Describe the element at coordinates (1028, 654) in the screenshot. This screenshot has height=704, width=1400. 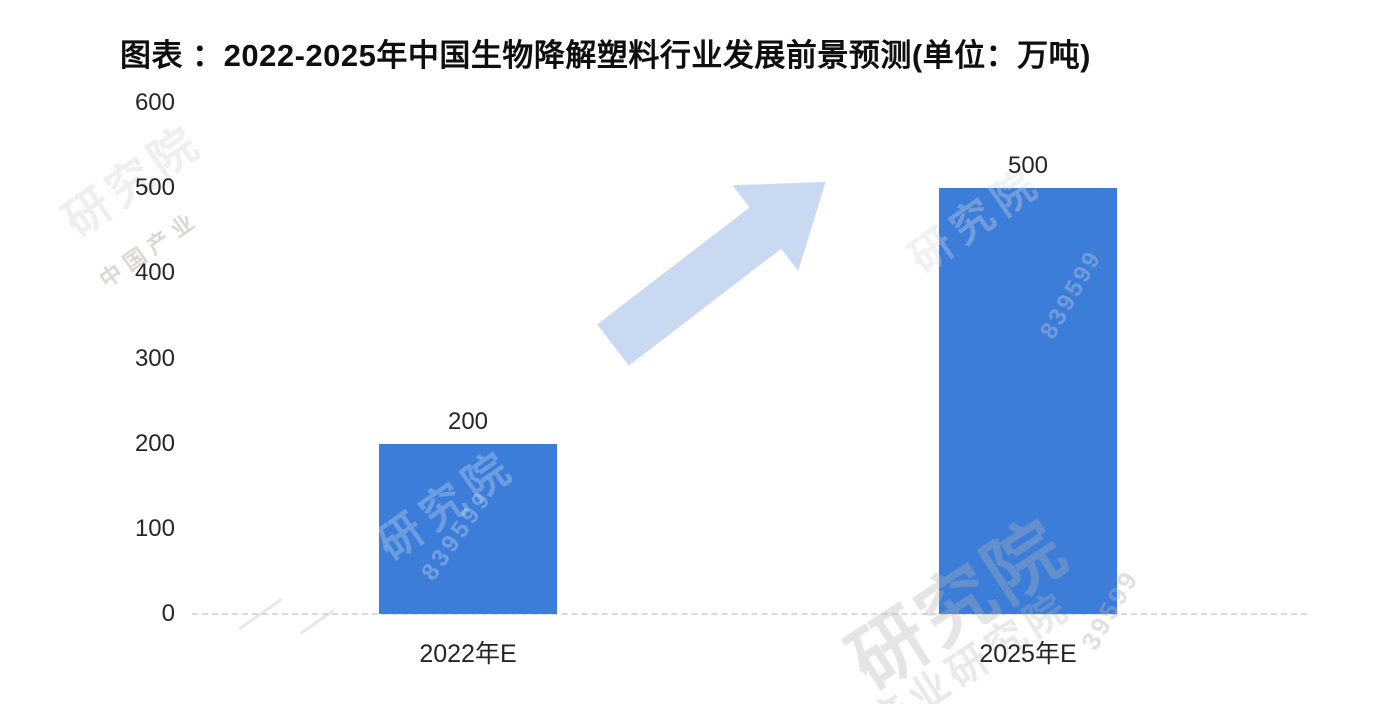
I see `x-axis-category-label: 2025年E` at that location.